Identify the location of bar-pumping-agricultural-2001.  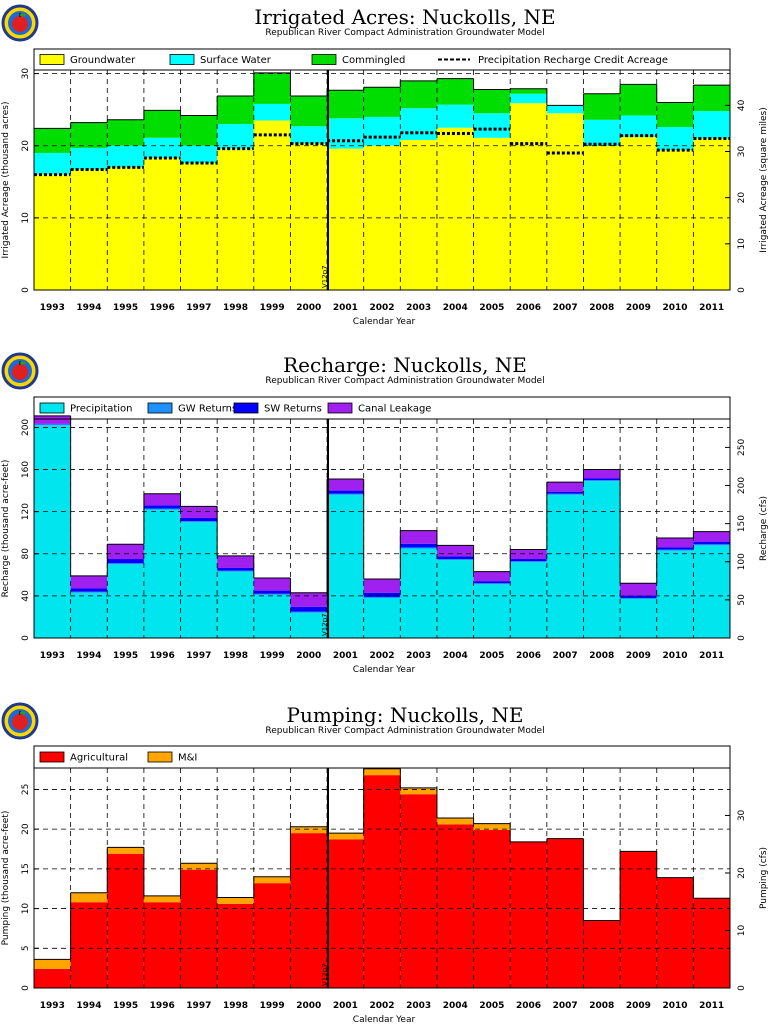
(345, 913).